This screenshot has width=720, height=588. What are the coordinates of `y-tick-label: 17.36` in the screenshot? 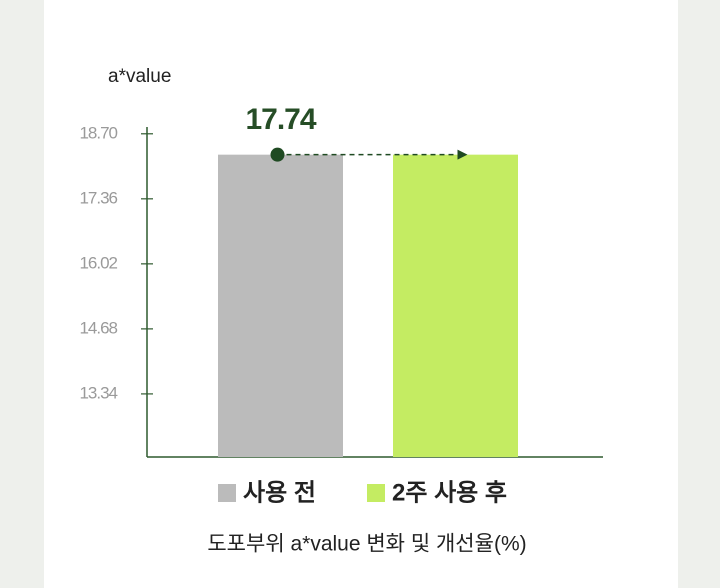 It's located at (98, 197).